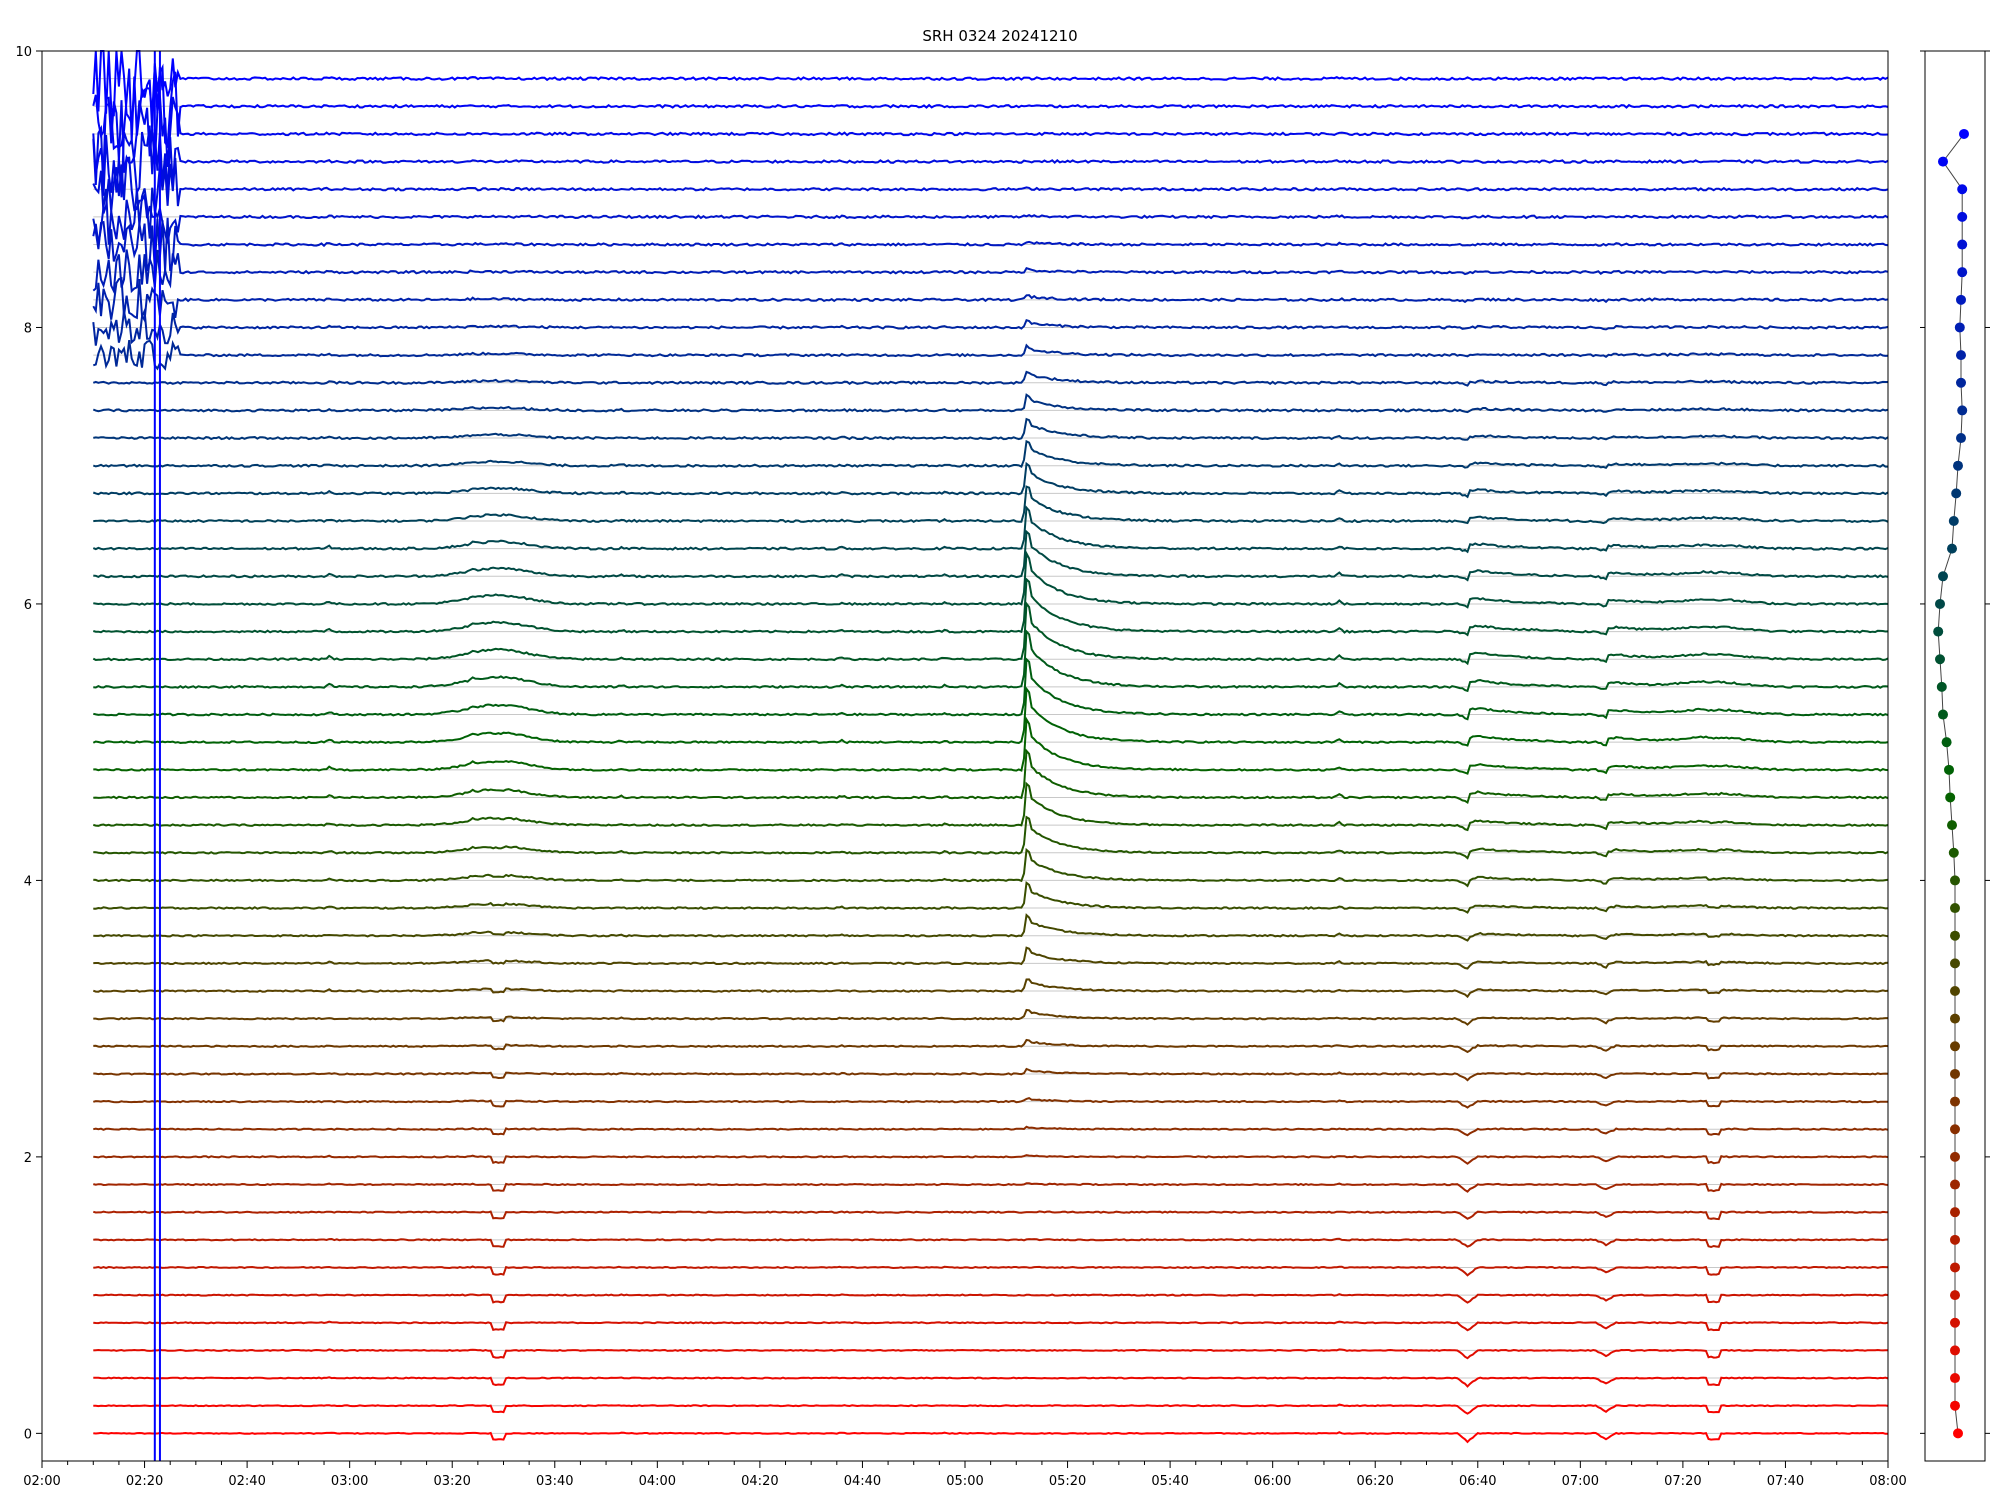 Image resolution: width=2000 pixels, height=1504 pixels. I want to click on side-panel, so click(1955, 744).